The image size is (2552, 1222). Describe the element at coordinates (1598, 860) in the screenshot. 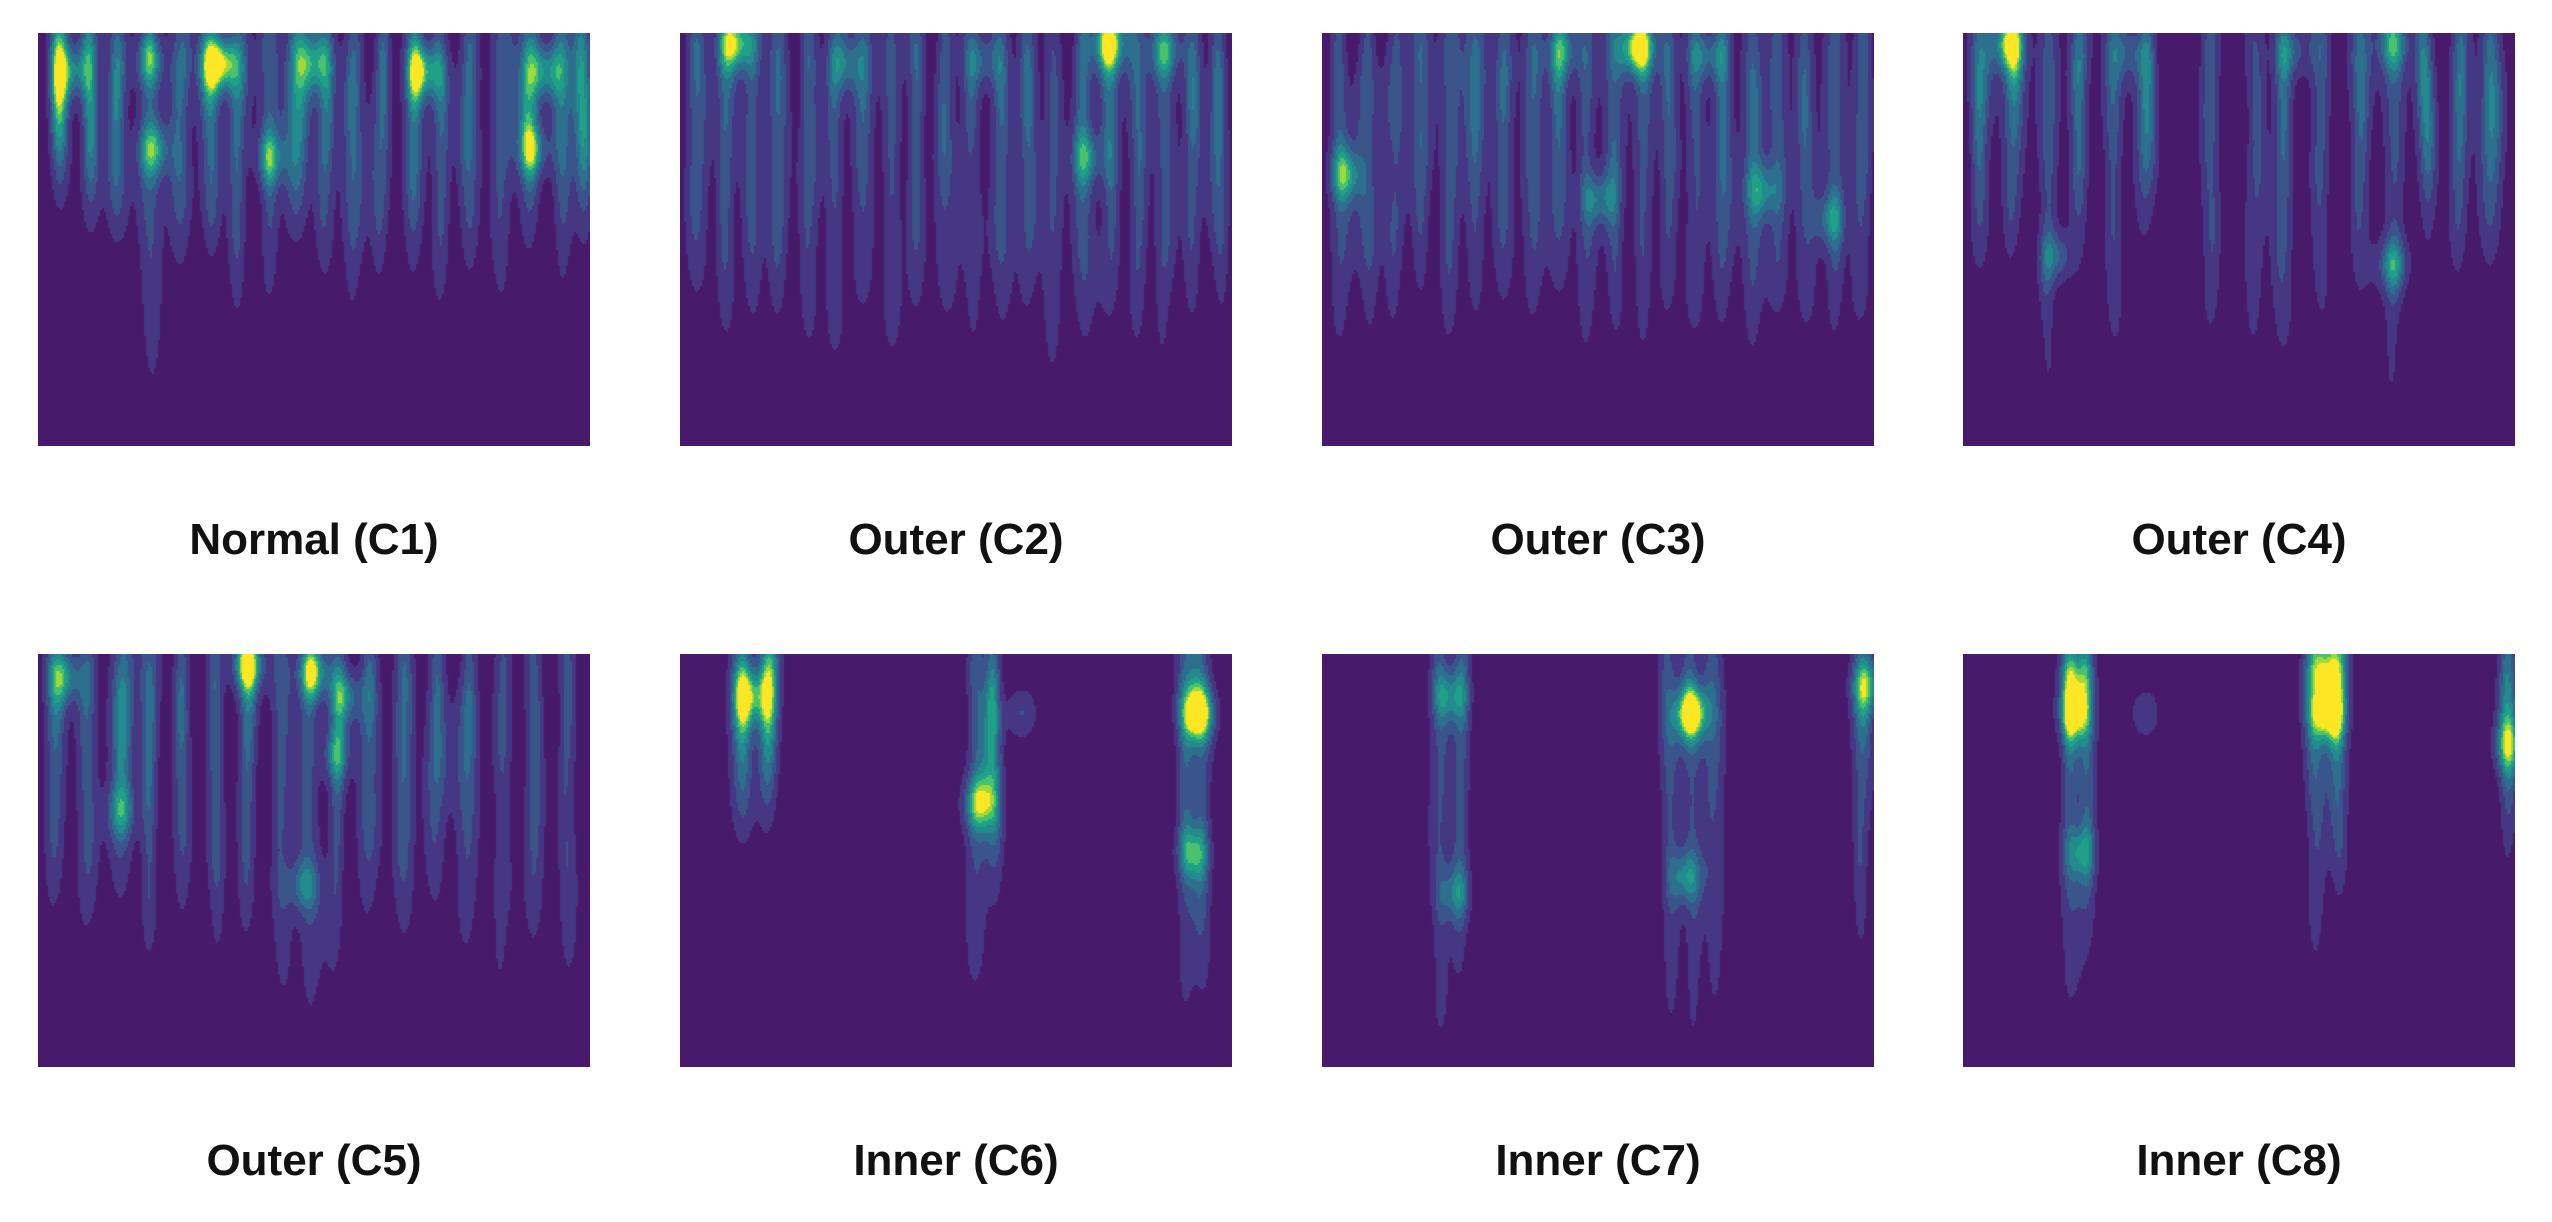

I see `scalogram-c7` at that location.